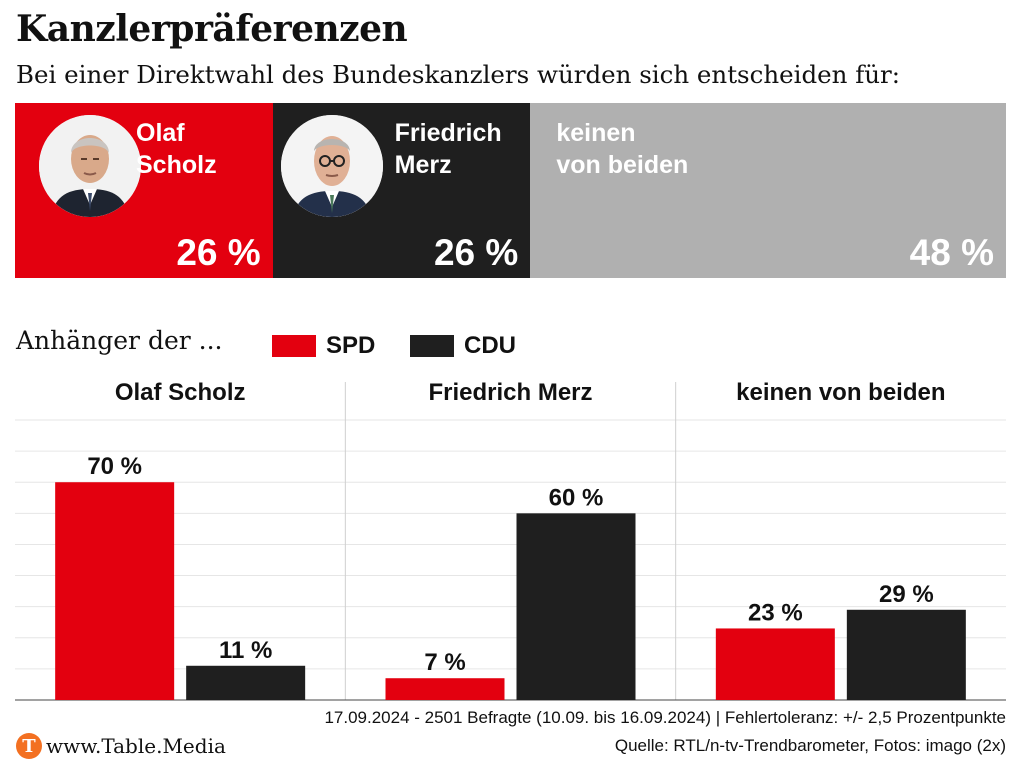  What do you see at coordinates (444, 662) in the screenshot?
I see `data-label: 7 %` at bounding box center [444, 662].